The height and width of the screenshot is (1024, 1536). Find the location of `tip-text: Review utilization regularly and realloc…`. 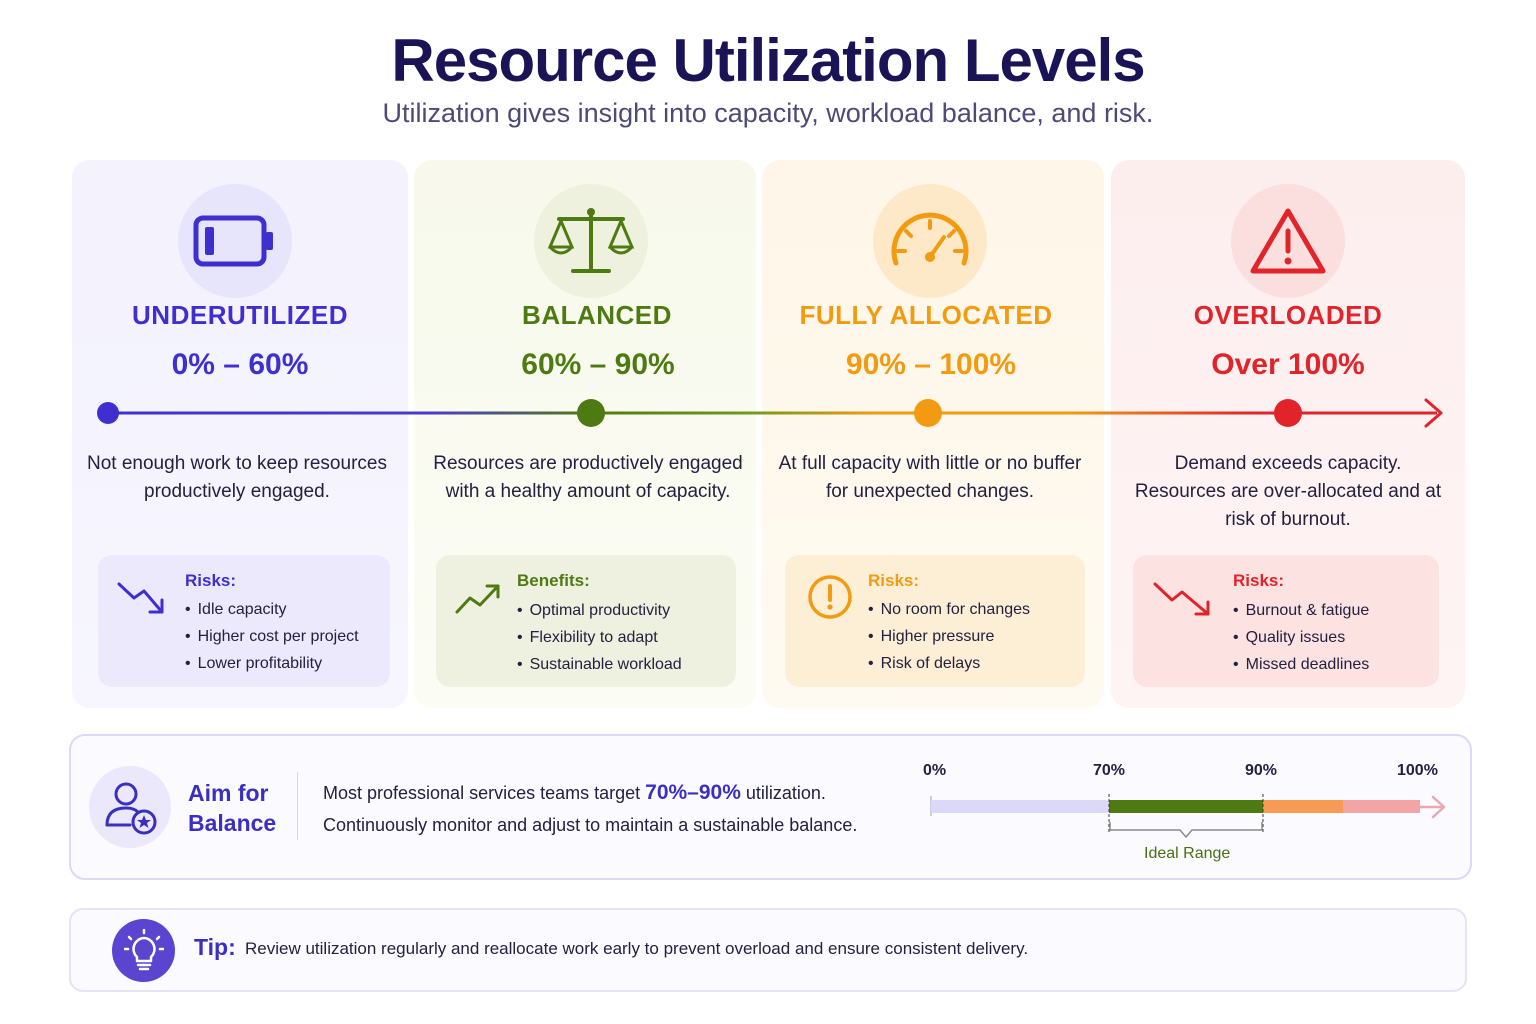

tip-text: Review utilization regularly and realloc… is located at coordinates (637, 948).